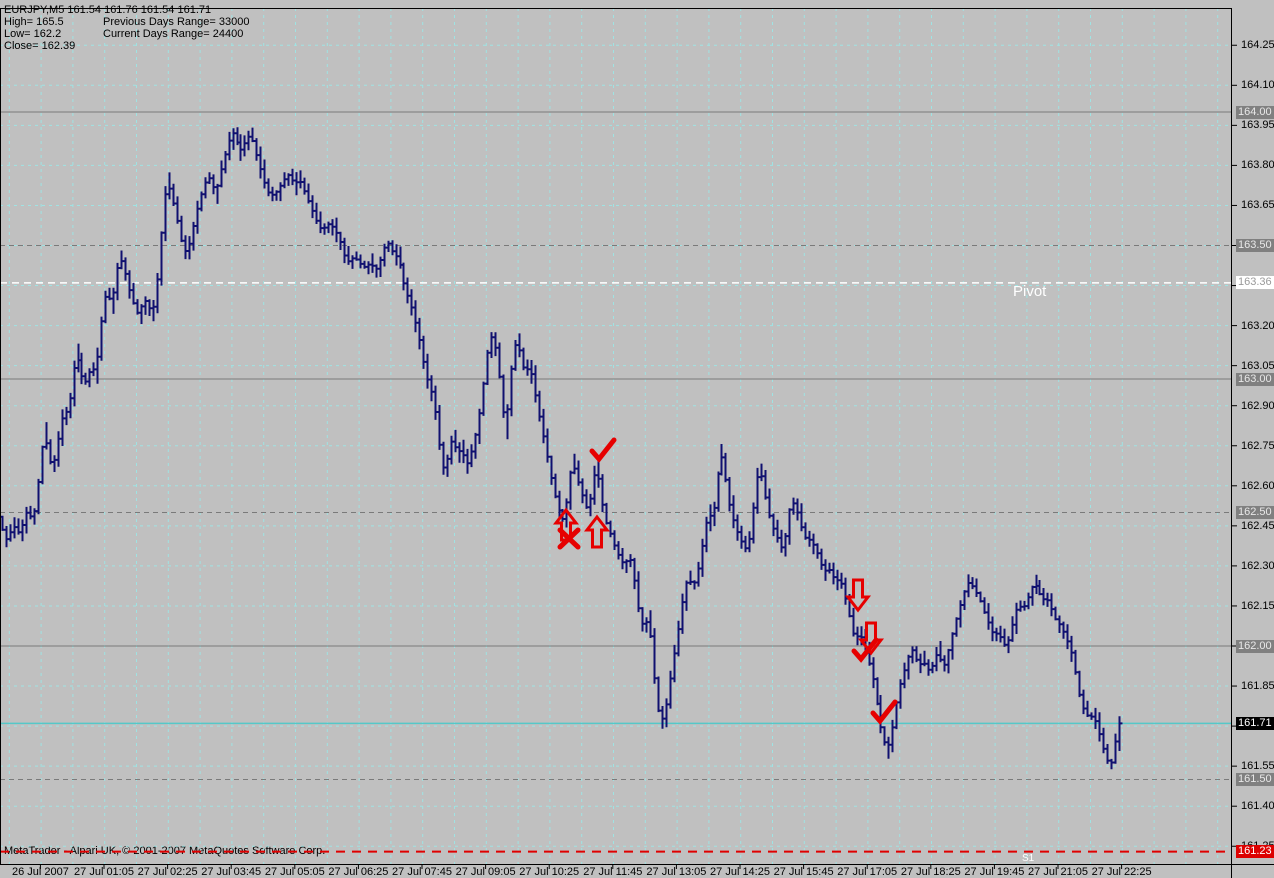 The width and height of the screenshot is (1274, 878). What do you see at coordinates (1028, 858) in the screenshot?
I see `s1-line-label: S1` at bounding box center [1028, 858].